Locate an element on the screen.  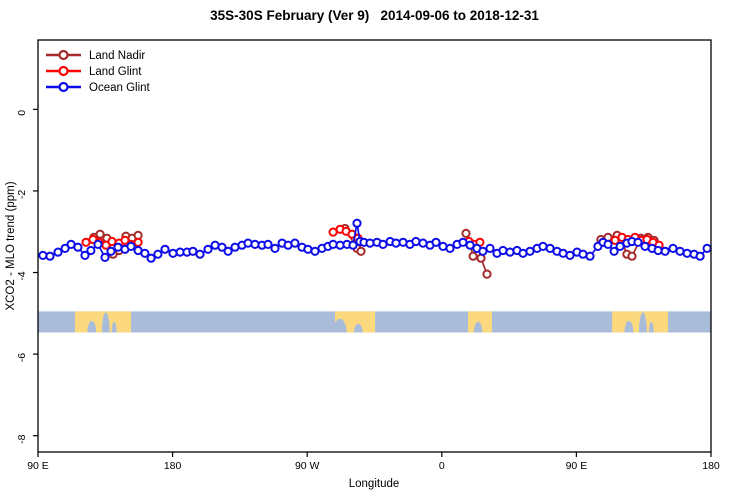
data-series is located at coordinates (375, 248).